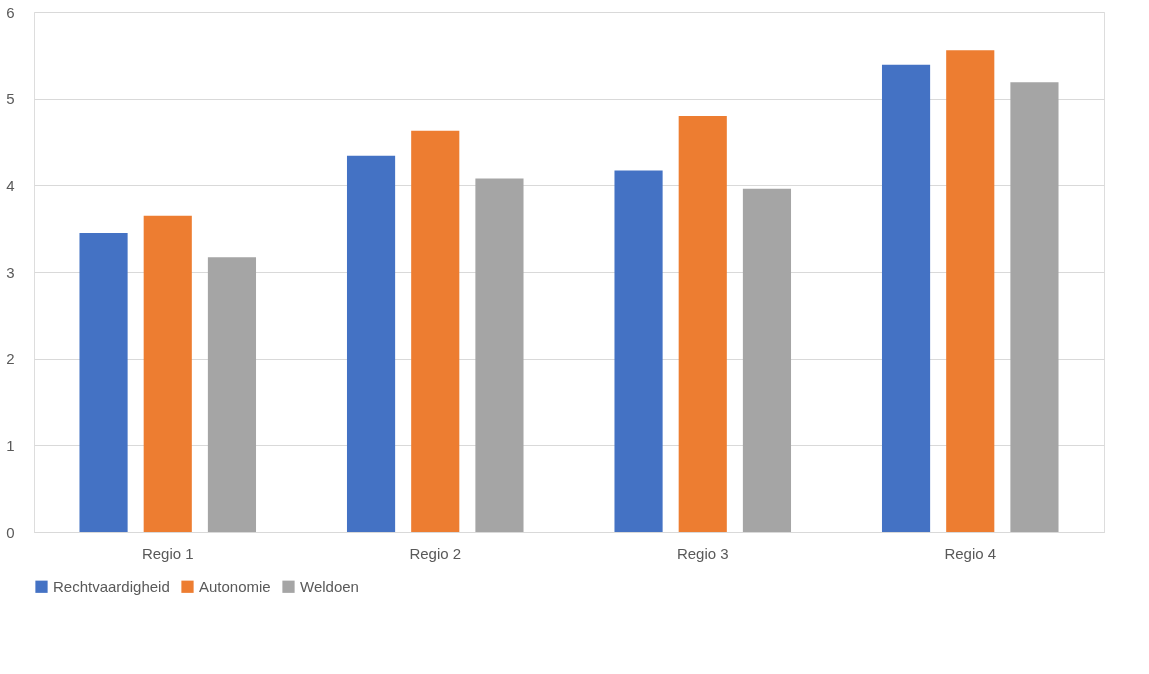  What do you see at coordinates (10, 185) in the screenshot?
I see `y-tick-label: 4` at bounding box center [10, 185].